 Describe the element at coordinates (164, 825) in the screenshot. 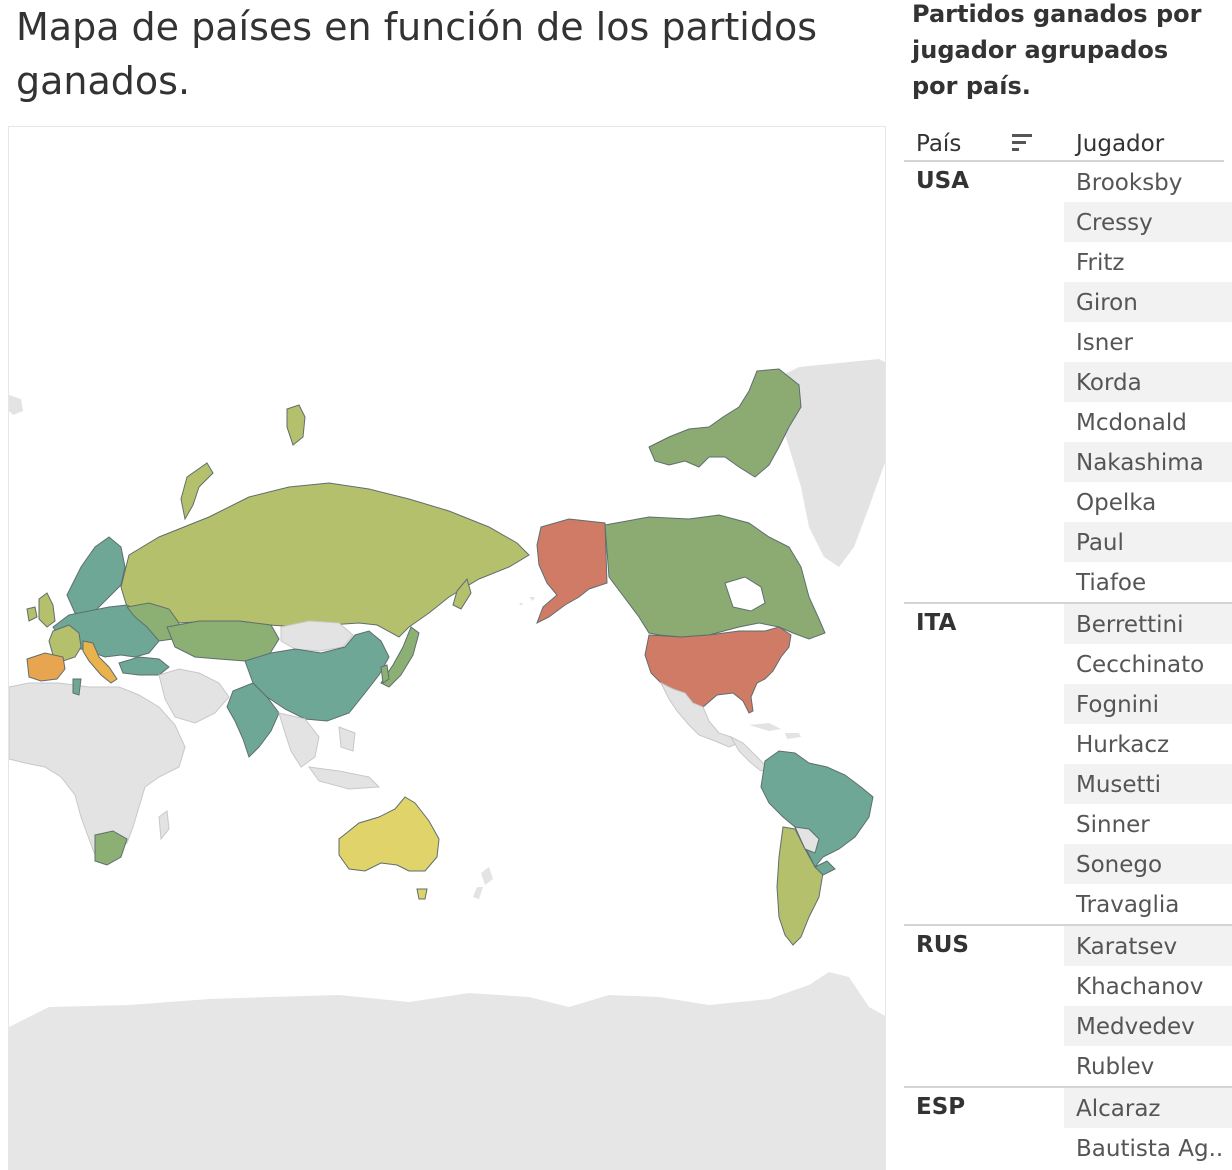

I see `madagascar` at that location.